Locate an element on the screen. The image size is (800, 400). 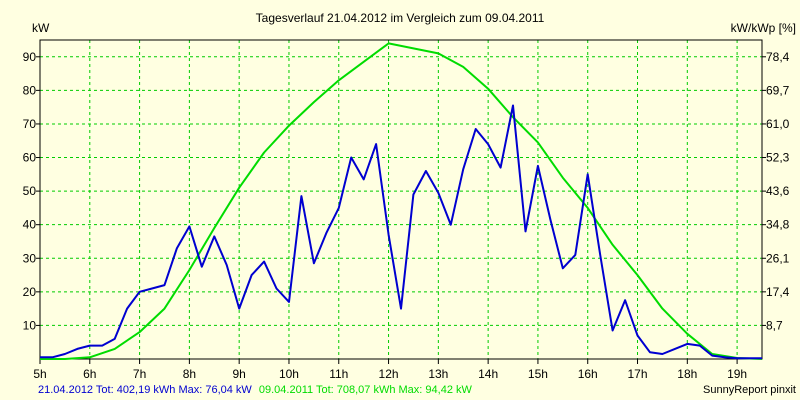
x-tick-label: 6h is located at coordinates (89, 374).